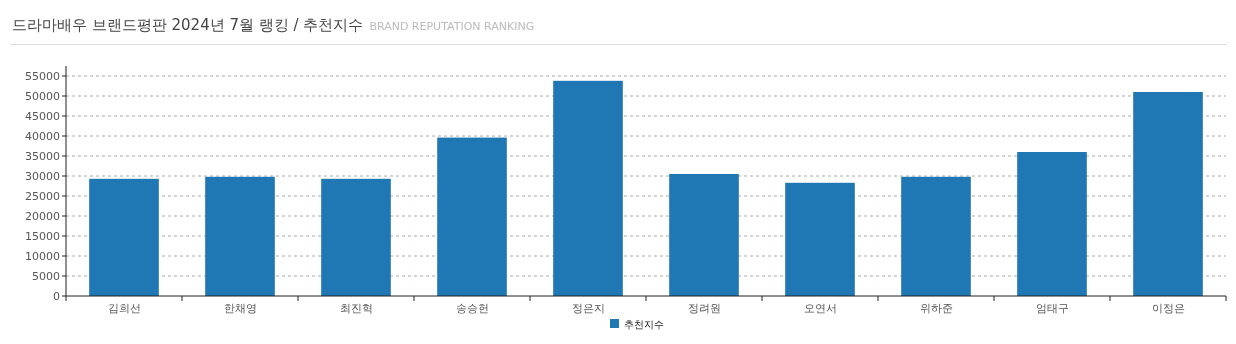  I want to click on y-tick-label: 55000, so click(42, 76).